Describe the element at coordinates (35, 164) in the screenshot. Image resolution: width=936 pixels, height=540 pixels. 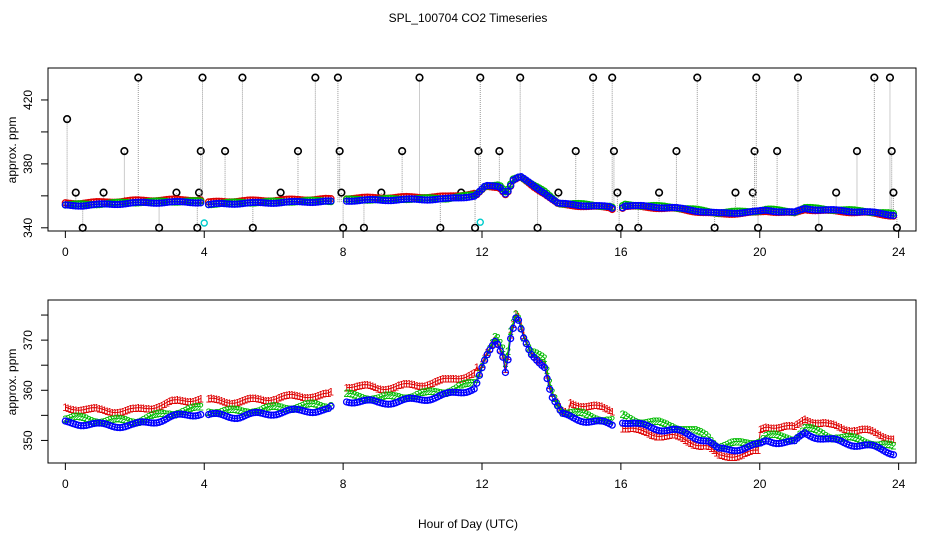
I see `top-y-axis: 340 380 420` at that location.